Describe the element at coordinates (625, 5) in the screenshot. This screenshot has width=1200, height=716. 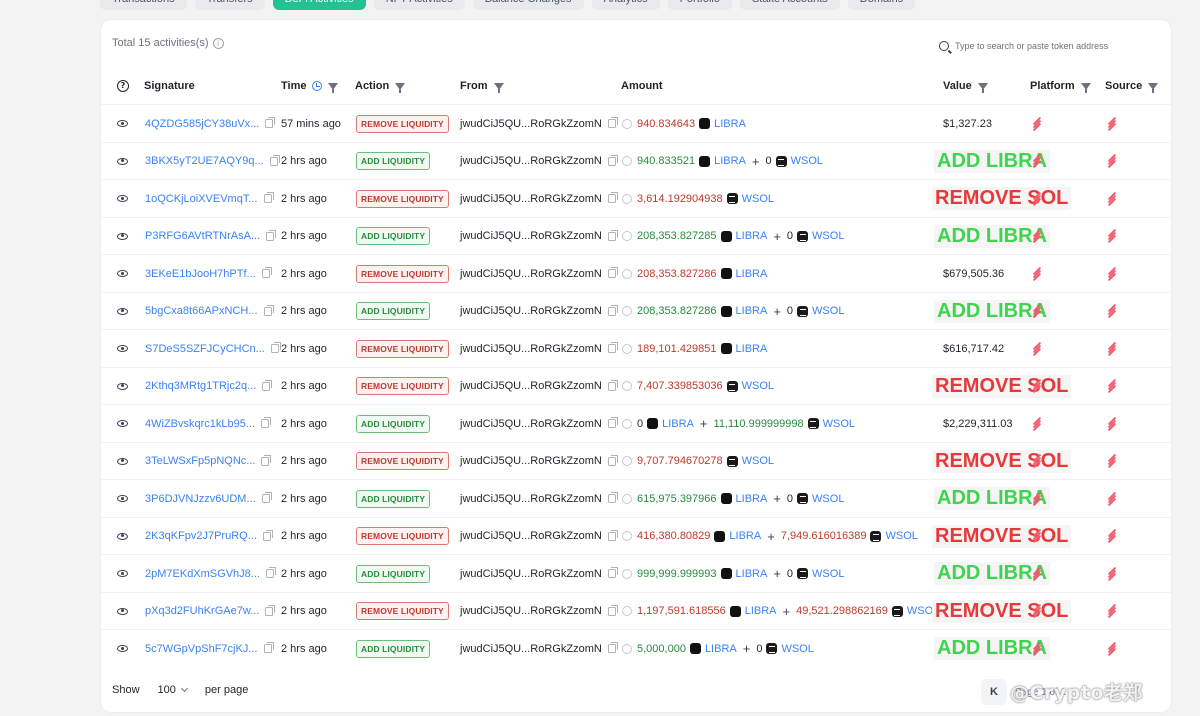
I see `tab-analytics: Analytics` at that location.